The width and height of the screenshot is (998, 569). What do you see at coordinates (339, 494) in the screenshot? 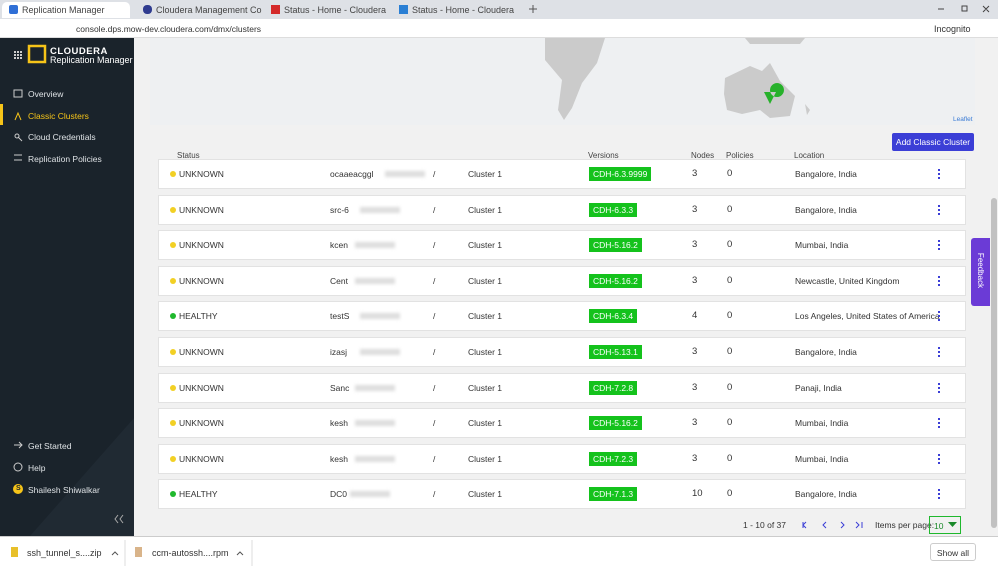
I see `cluster-name: DC0` at bounding box center [339, 494].